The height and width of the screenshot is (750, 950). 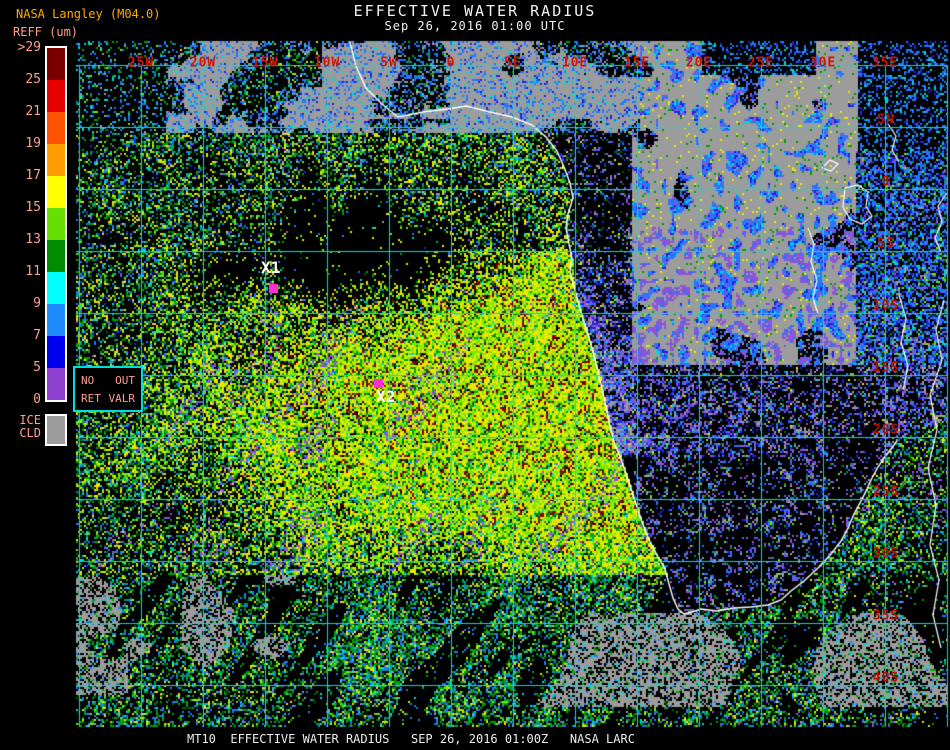 What do you see at coordinates (761, 63) in the screenshot?
I see `longitude-label: 25E` at bounding box center [761, 63].